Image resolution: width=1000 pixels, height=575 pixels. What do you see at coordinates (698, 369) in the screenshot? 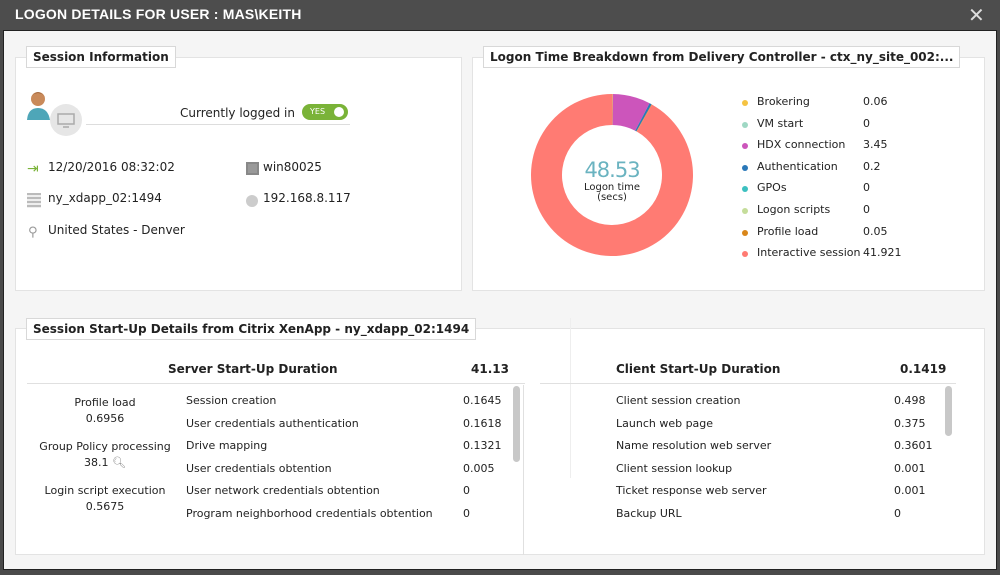
I see `client-startup-header: Client Start-Up Duration` at bounding box center [698, 369].